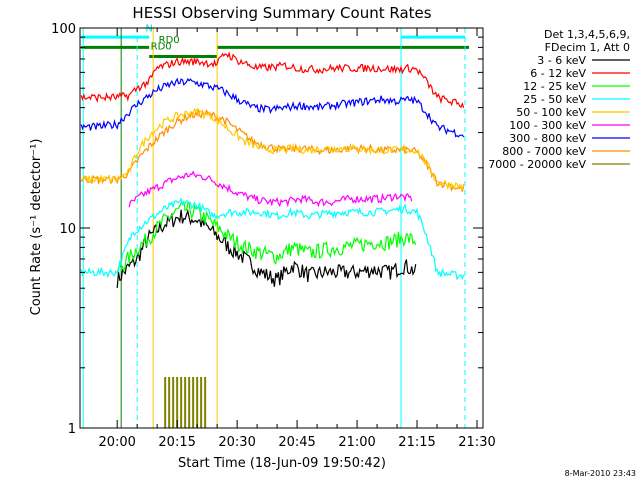  Describe the element at coordinates (169, 40) in the screenshot. I see `annotation-1: RD0` at that location.